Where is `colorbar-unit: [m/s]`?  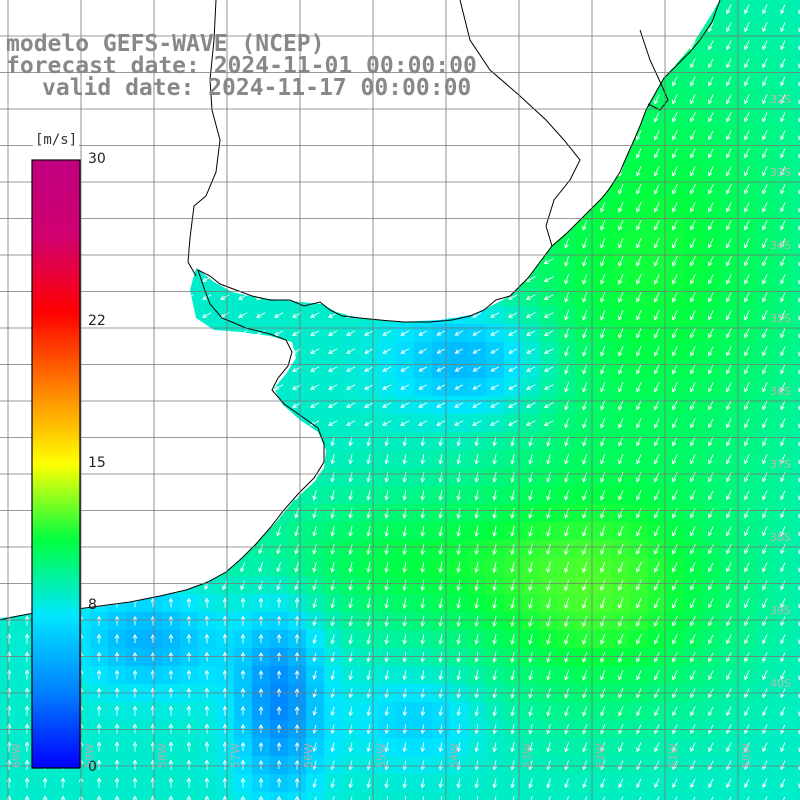
colorbar-unit: [m/s] is located at coordinates (56, 140).